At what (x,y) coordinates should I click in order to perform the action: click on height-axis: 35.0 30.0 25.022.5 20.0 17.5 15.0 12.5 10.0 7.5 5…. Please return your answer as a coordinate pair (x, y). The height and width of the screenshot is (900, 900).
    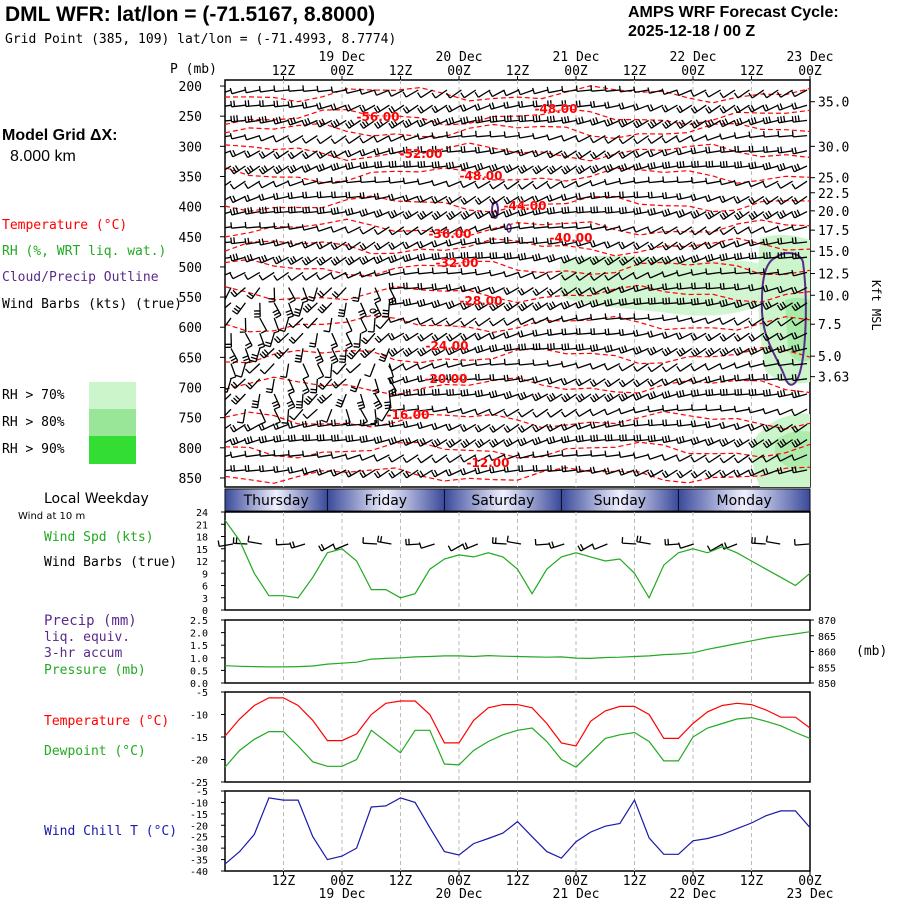
    Looking at the image, I should click on (829, 241).